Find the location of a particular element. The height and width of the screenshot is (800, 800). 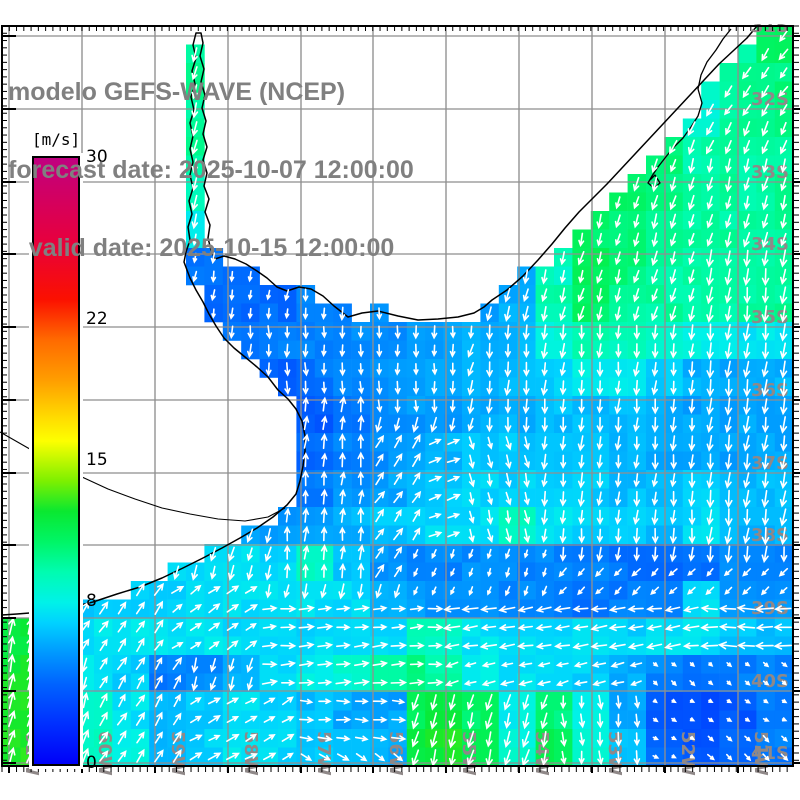

lon-label: 52W is located at coordinates (687, 753).